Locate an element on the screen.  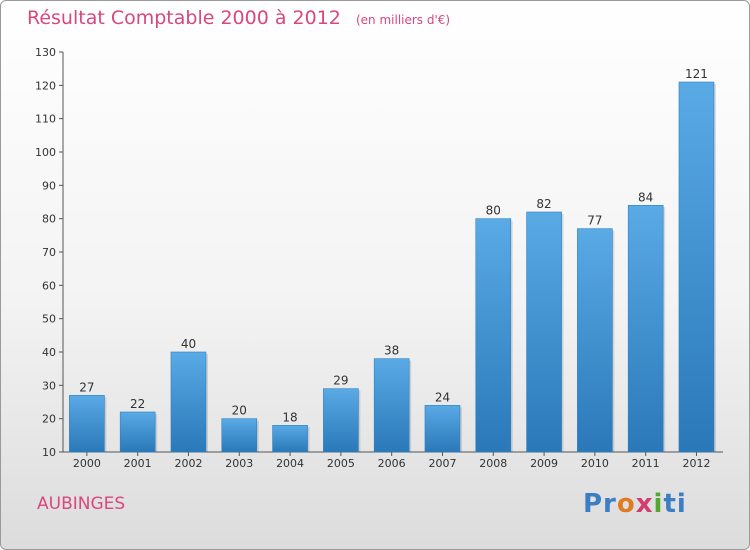
x-tick-label: 2005 is located at coordinates (341, 463).